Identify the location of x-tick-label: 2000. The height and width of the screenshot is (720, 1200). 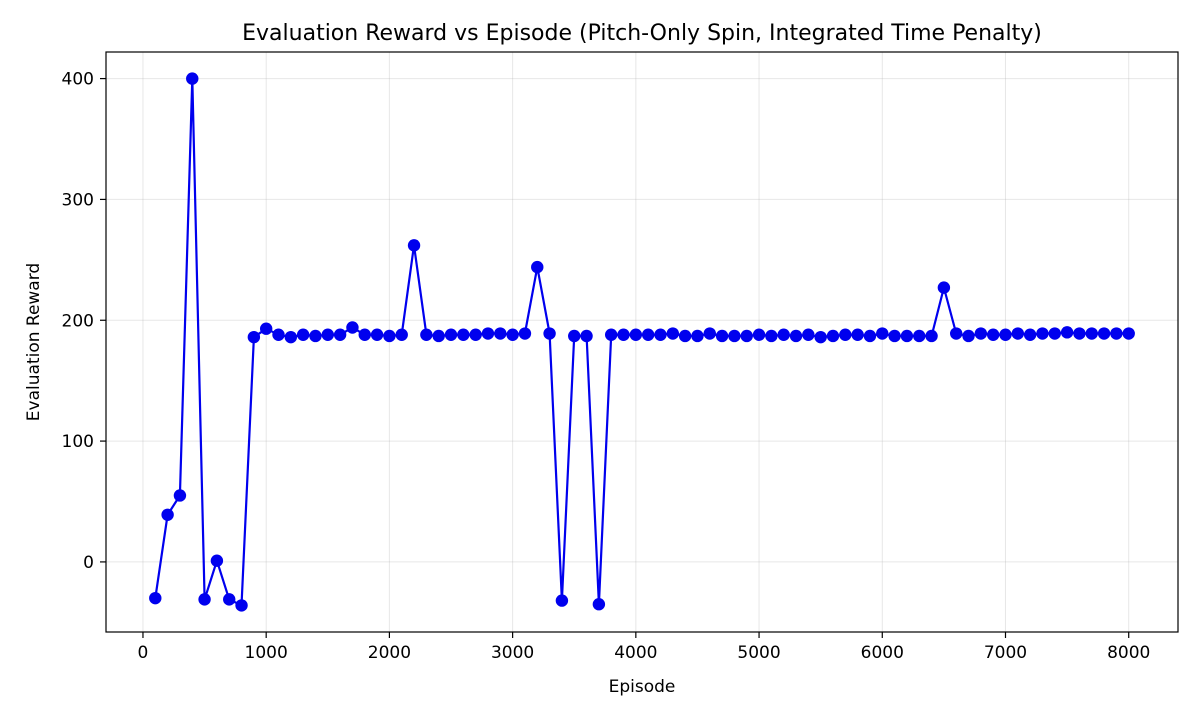
(389, 653).